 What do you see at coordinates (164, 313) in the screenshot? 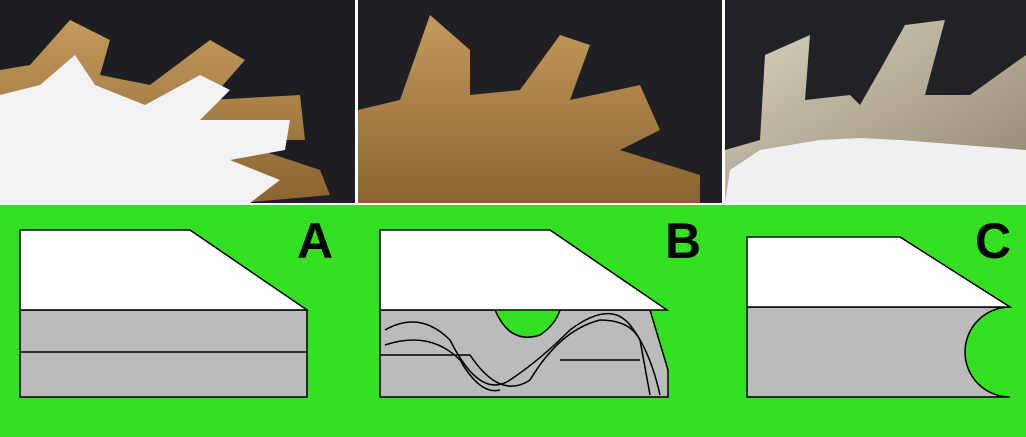
I see `diagram-a` at bounding box center [164, 313].